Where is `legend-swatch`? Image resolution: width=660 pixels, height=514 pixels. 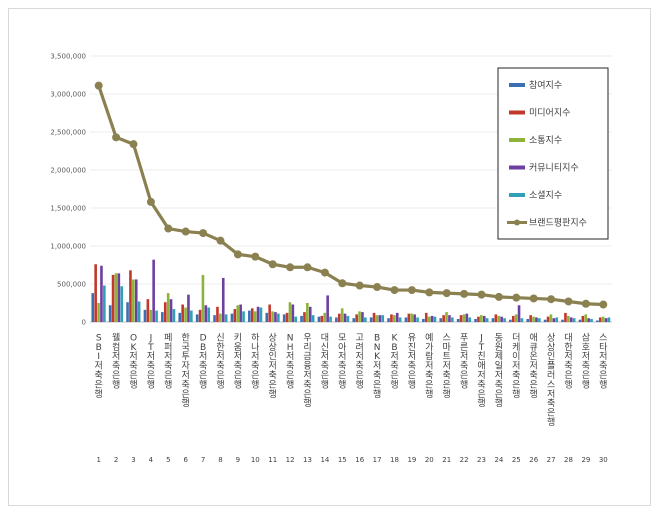
legend-swatch is located at coordinates (517, 140).